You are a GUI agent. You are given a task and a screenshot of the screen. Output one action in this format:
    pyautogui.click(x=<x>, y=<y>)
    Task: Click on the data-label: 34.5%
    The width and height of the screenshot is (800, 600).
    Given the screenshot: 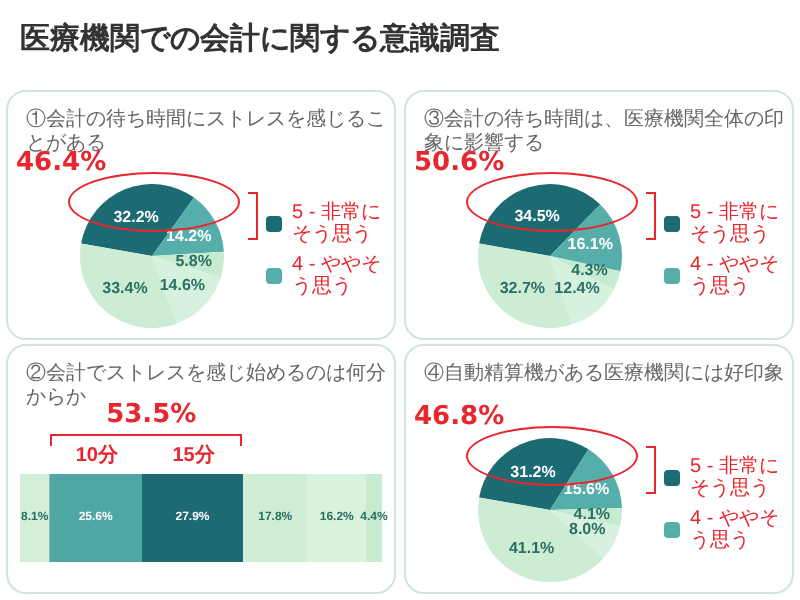 What is the action you would take?
    pyautogui.click(x=537, y=216)
    